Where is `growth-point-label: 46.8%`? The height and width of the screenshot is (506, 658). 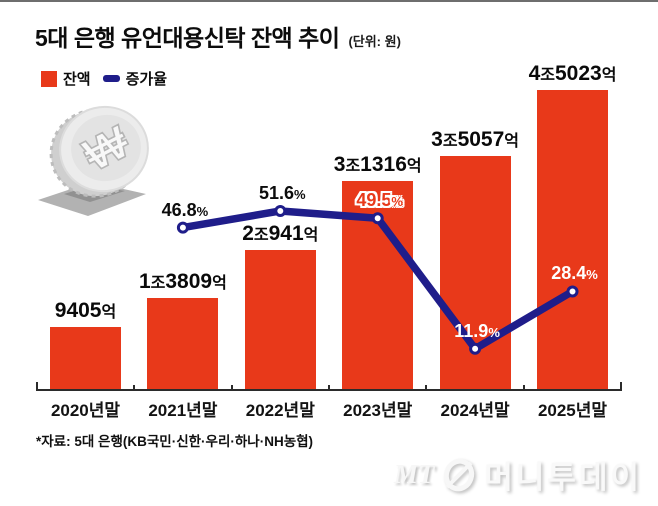
growth-point-label: 46.8% is located at coordinates (185, 209).